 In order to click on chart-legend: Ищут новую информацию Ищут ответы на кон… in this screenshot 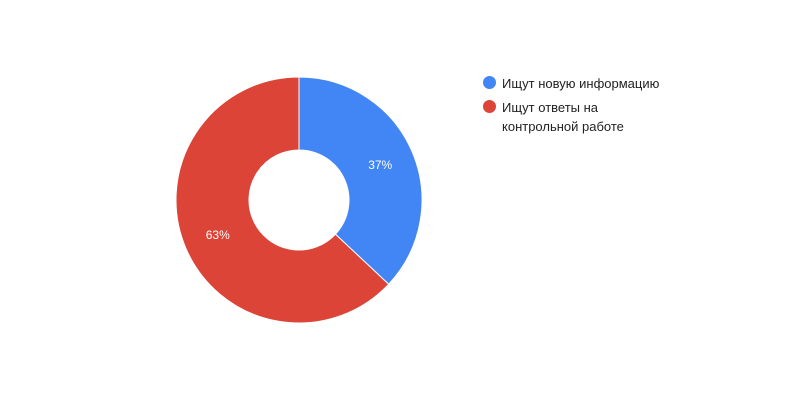, I will do `click(583, 107)`.